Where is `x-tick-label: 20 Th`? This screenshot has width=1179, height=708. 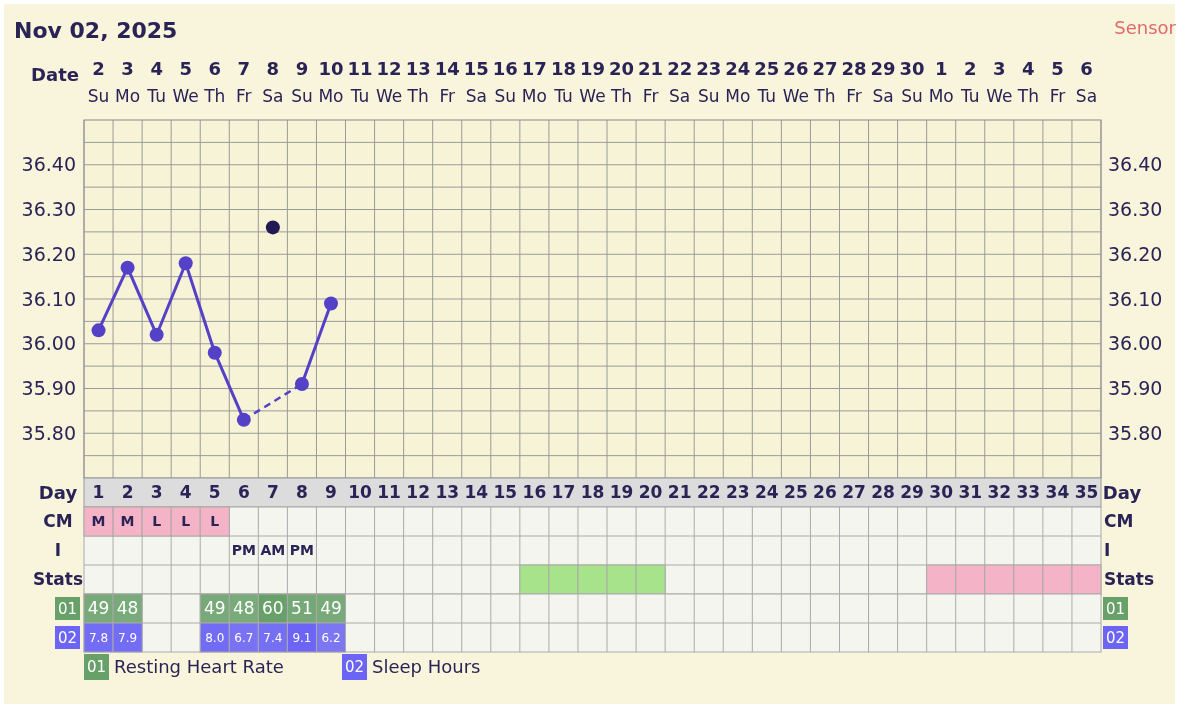
x-tick-label: 20 Th is located at coordinates (622, 82).